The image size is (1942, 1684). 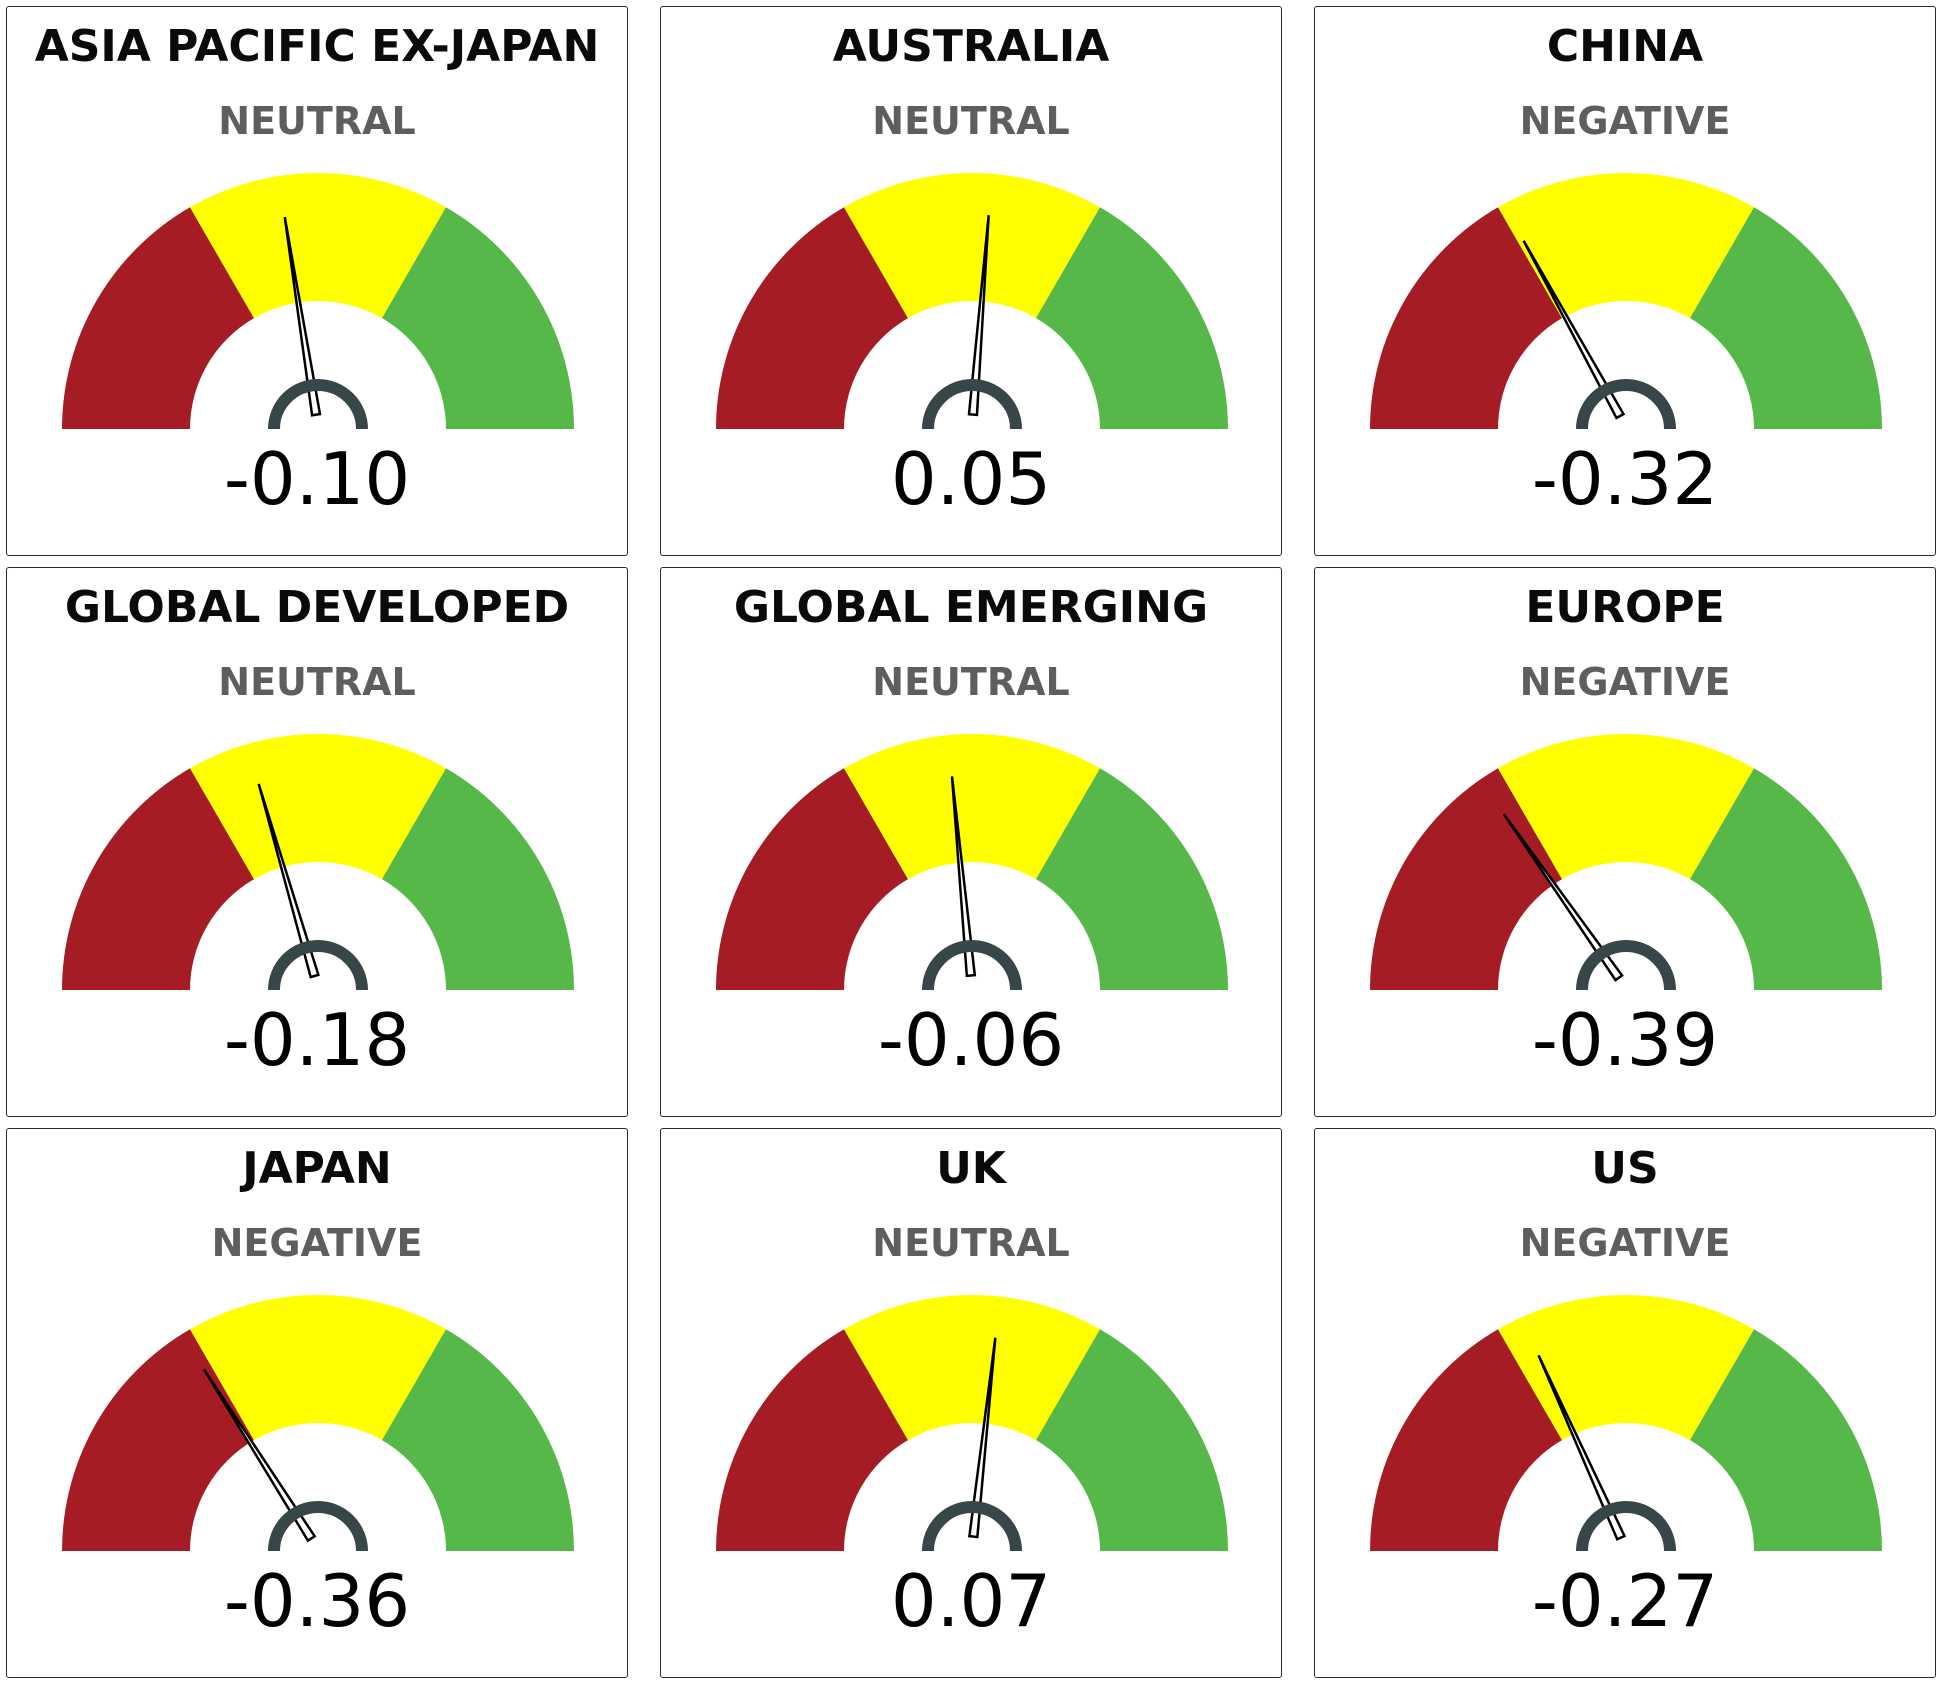 What do you see at coordinates (317, 479) in the screenshot?
I see `gauge-value-label: -0.10` at bounding box center [317, 479].